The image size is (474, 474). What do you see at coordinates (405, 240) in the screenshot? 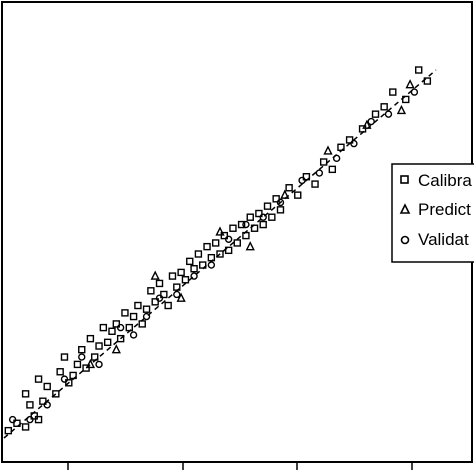
I see `legend-circle-icon` at bounding box center [405, 240].